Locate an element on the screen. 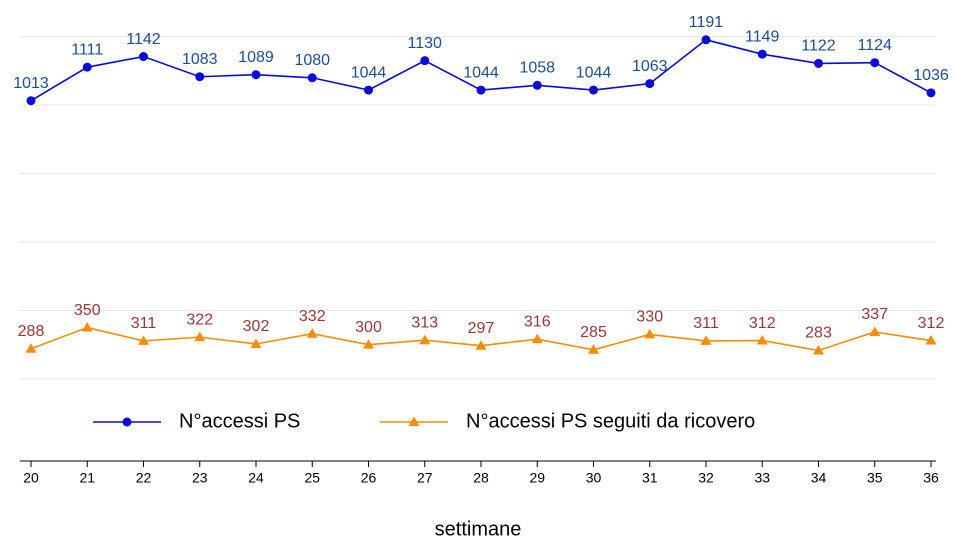 The height and width of the screenshot is (541, 956). data-label: 1130 is located at coordinates (425, 43).